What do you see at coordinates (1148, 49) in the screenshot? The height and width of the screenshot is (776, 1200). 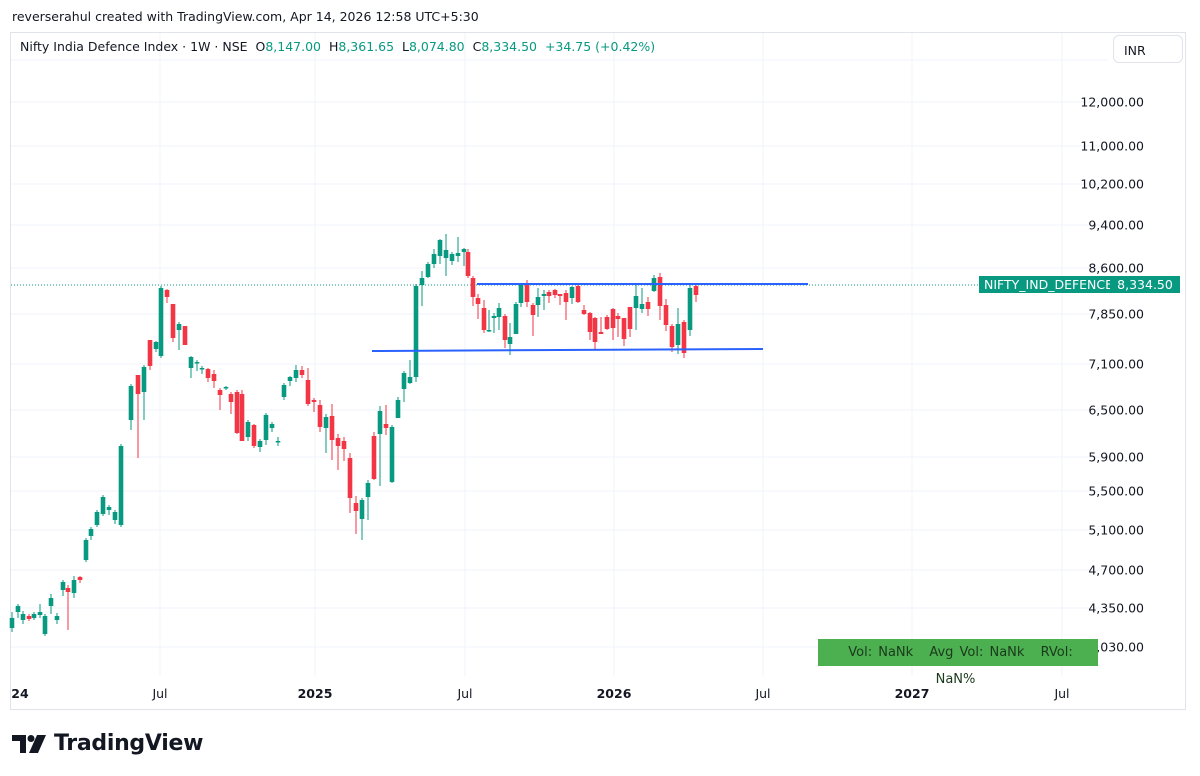 I see `currency-selector: INR` at bounding box center [1148, 49].